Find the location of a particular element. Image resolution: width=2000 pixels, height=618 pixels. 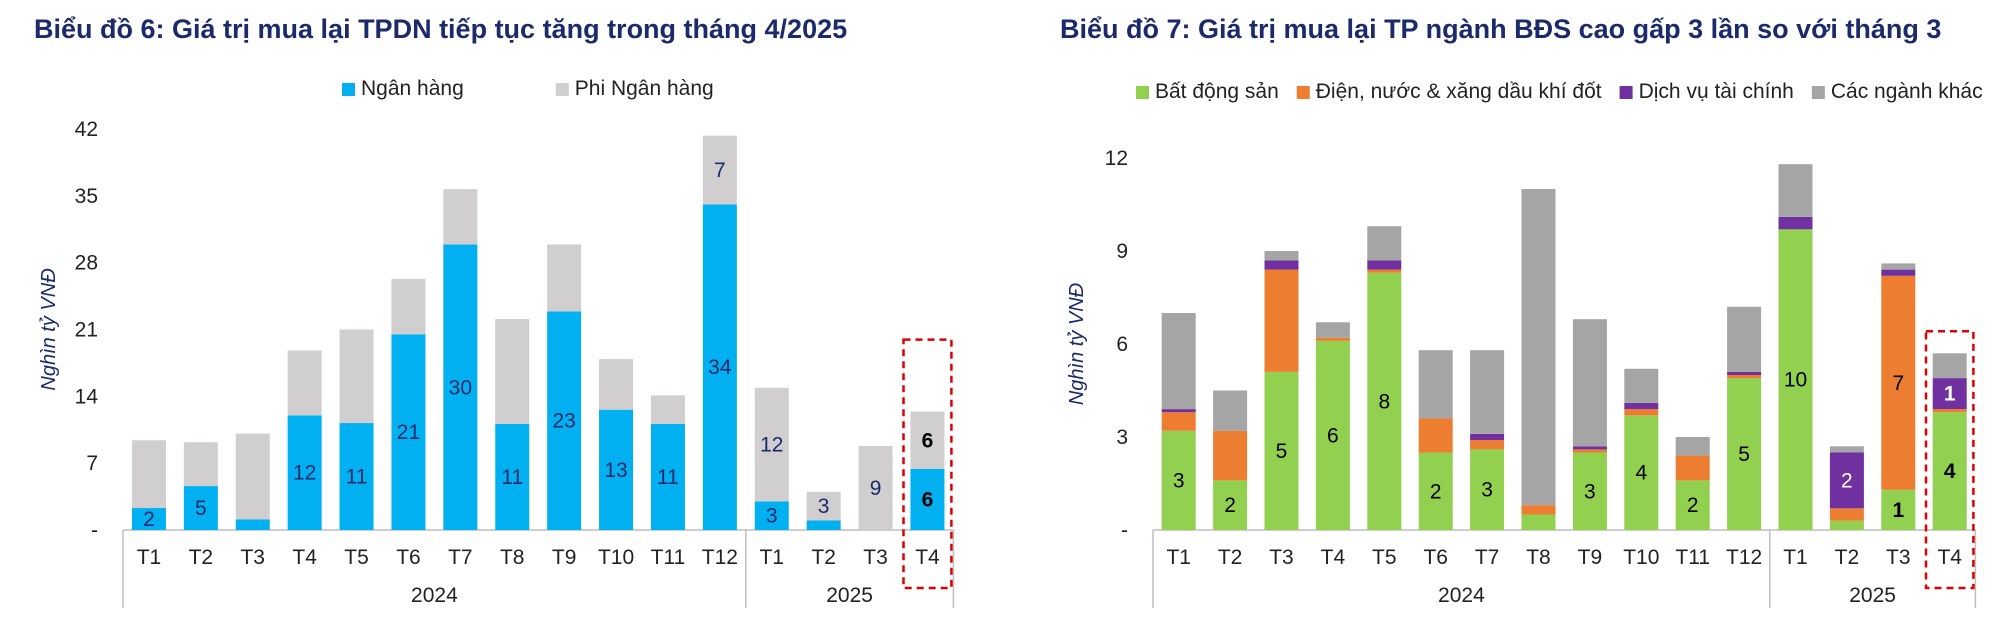

x-tick-label: T11 is located at coordinates (668, 557).